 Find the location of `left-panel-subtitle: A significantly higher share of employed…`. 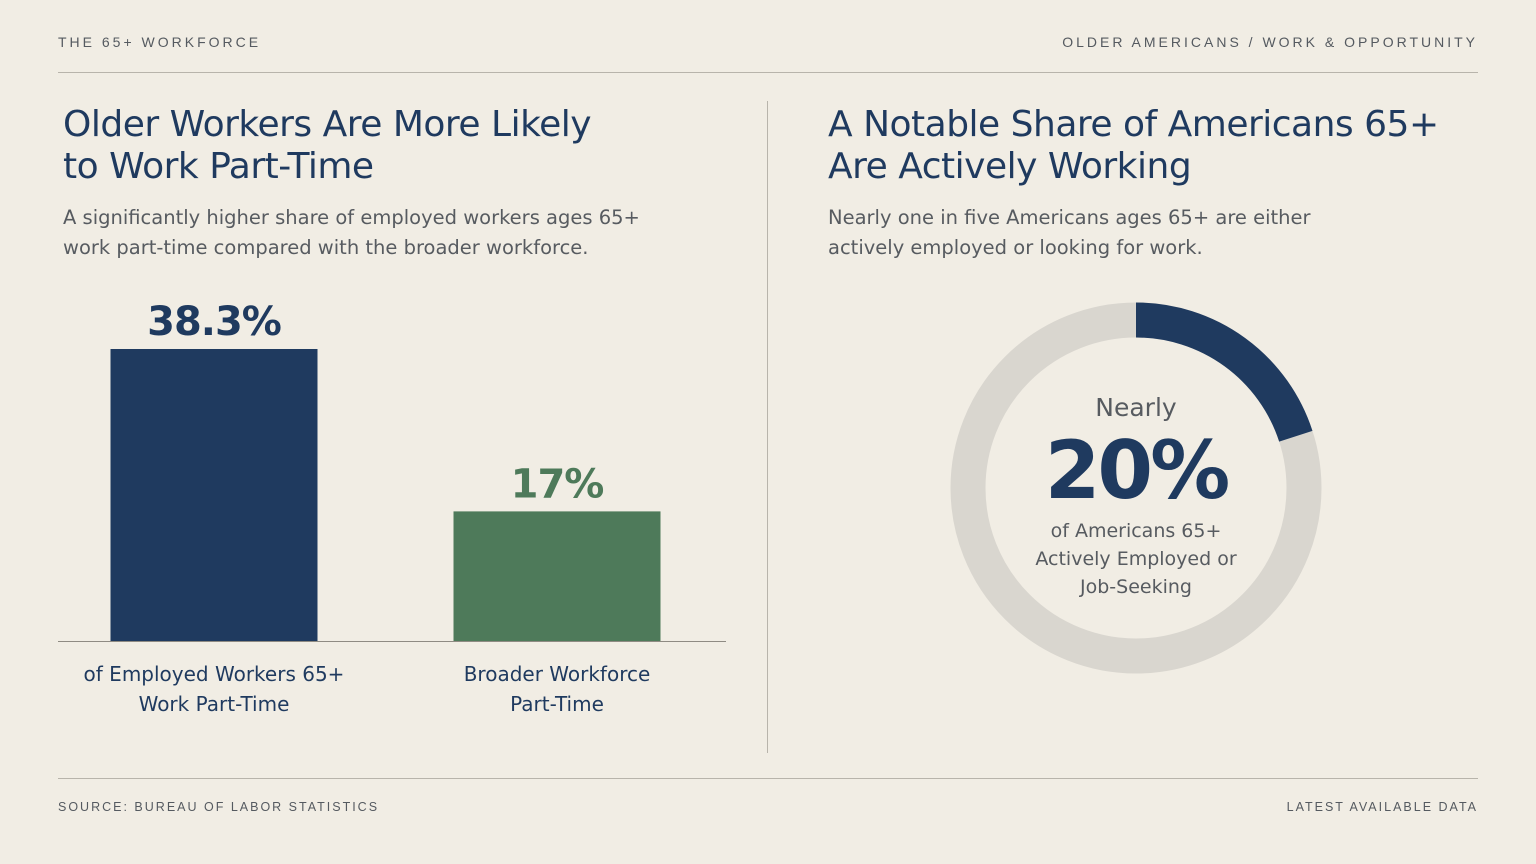

left-panel-subtitle: A significantly higher share of employed… is located at coordinates (383, 233).